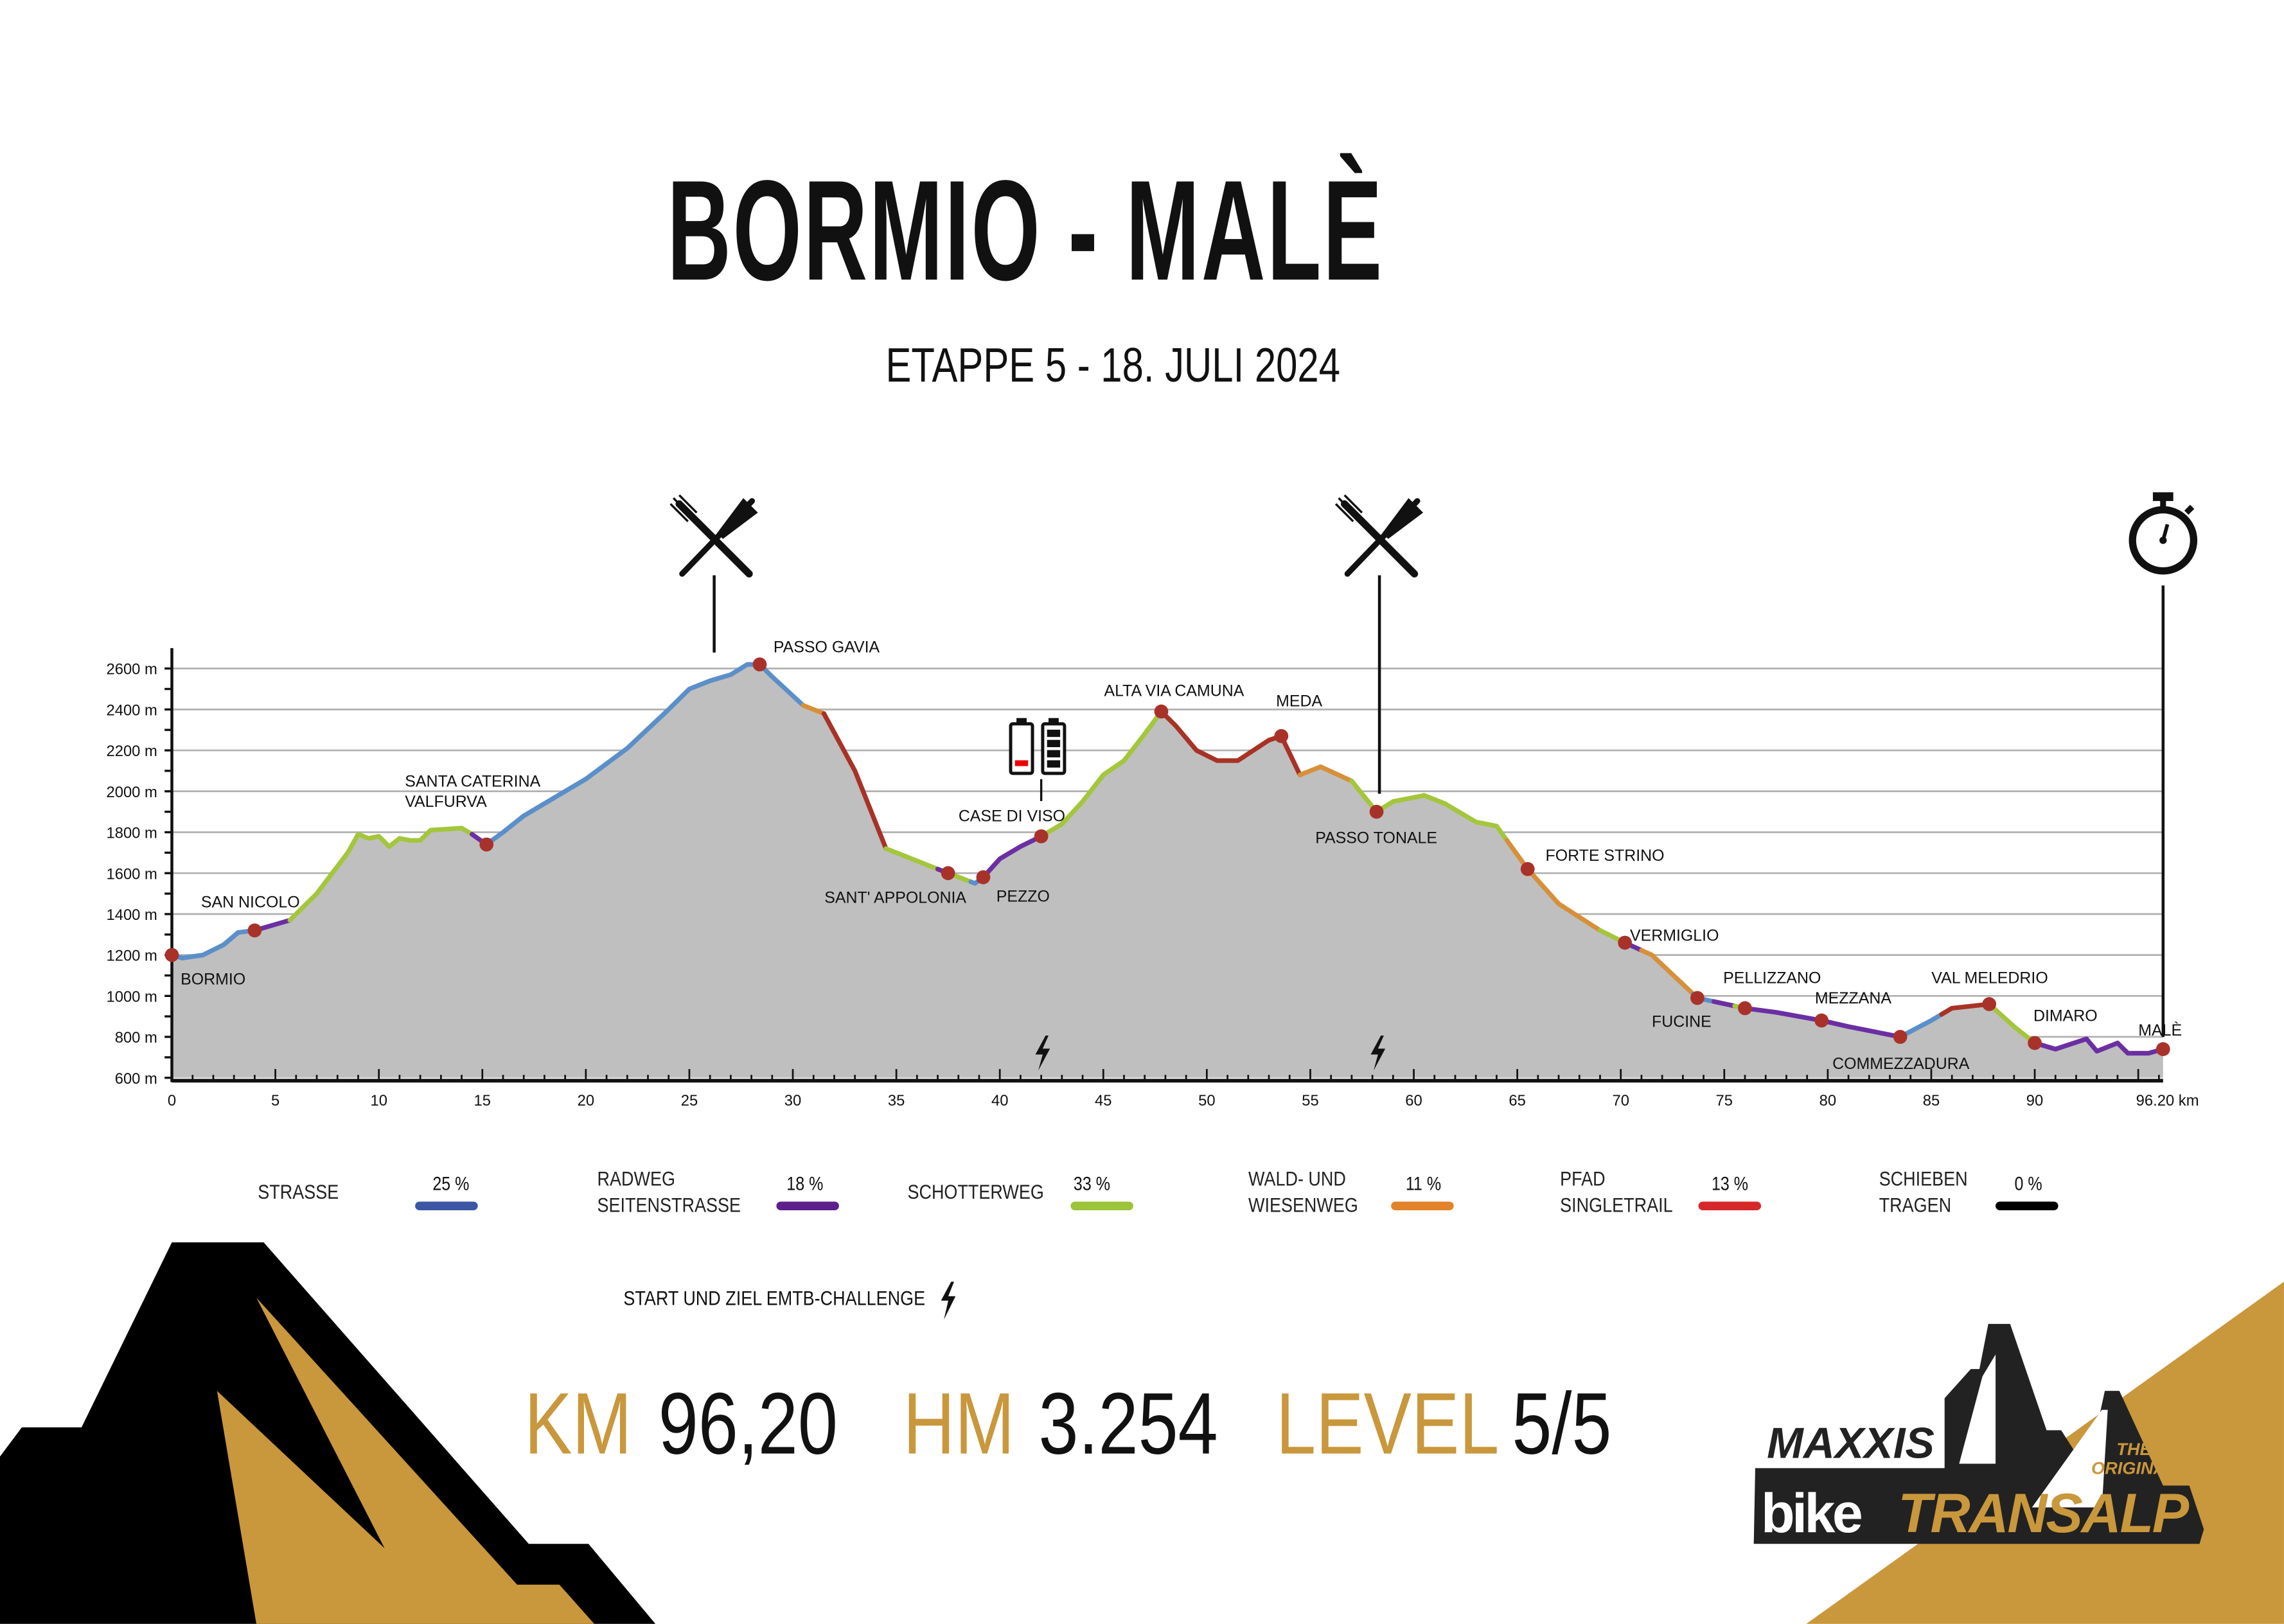 Image resolution: width=2284 pixels, height=1624 pixels. What do you see at coordinates (689, 1100) in the screenshot?
I see `x-tick-label: 25` at bounding box center [689, 1100].